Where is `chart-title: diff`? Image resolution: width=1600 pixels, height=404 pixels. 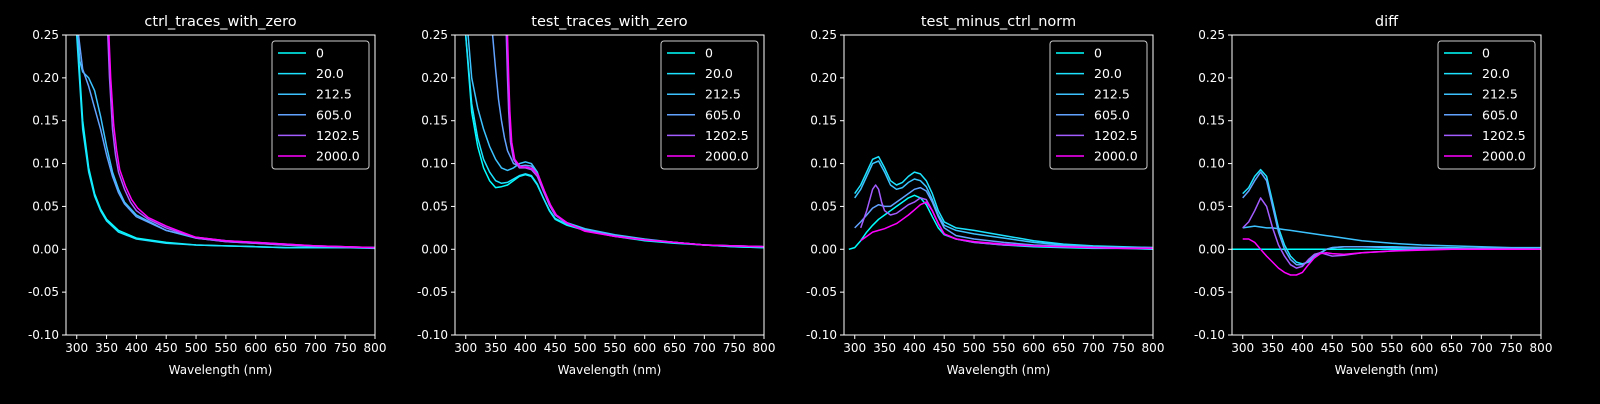
chart-title: diff is located at coordinates (1387, 22).